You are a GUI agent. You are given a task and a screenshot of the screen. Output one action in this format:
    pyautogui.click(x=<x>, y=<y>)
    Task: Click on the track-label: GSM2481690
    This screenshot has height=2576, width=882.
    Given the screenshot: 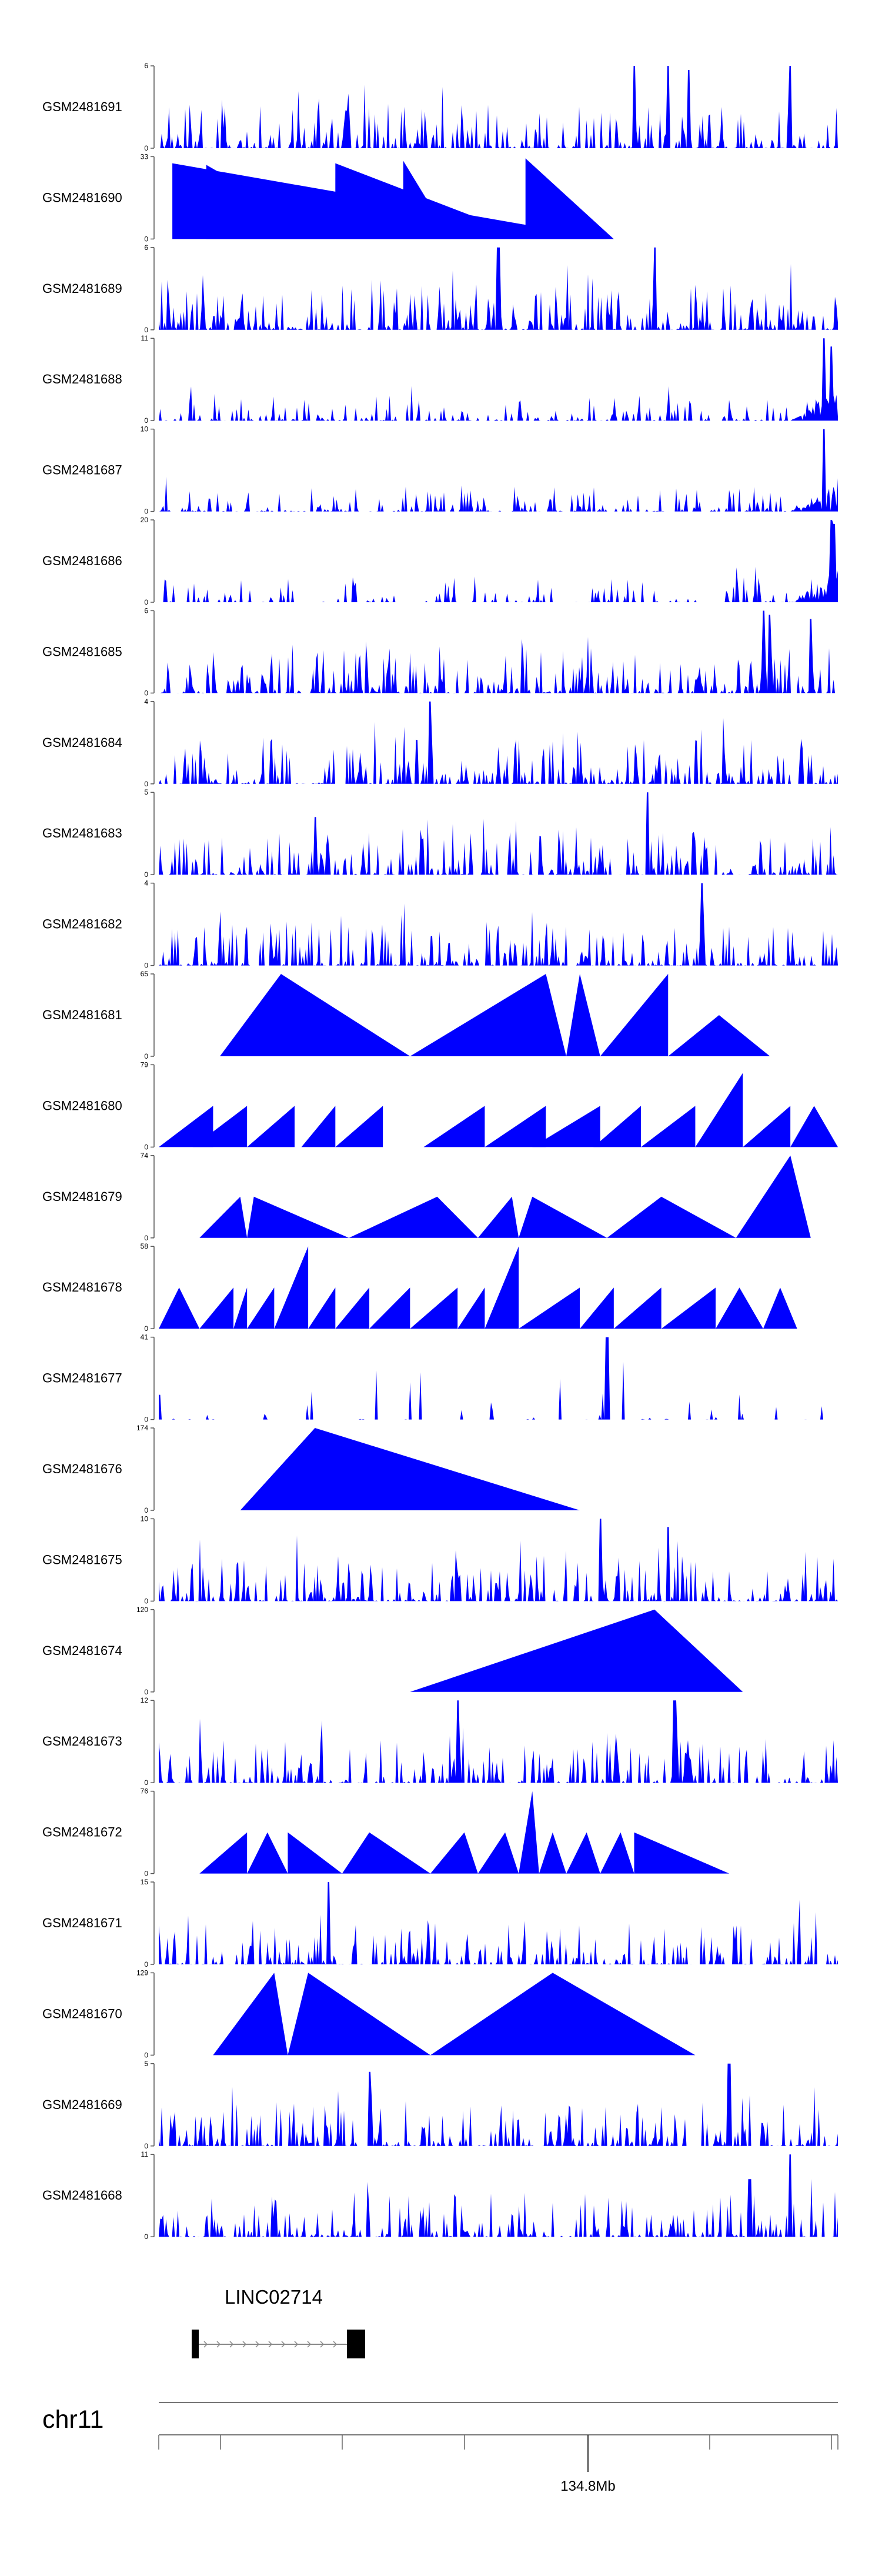 What is the action you would take?
    pyautogui.click(x=82, y=197)
    